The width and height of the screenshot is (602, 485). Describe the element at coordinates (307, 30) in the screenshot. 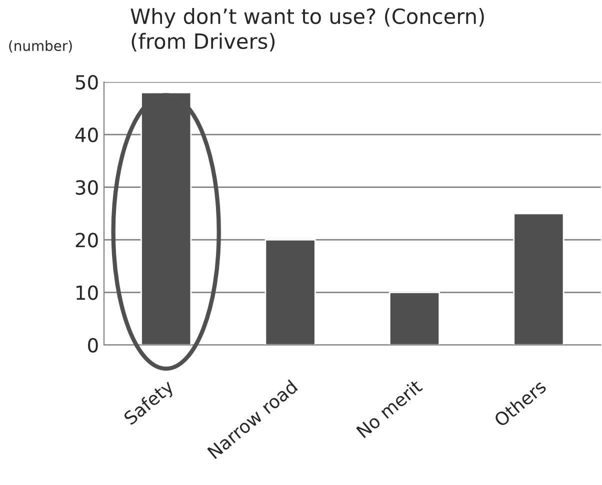

I see `chart-title: Why don’t want to use? (Concern) (from Drivers)` at that location.